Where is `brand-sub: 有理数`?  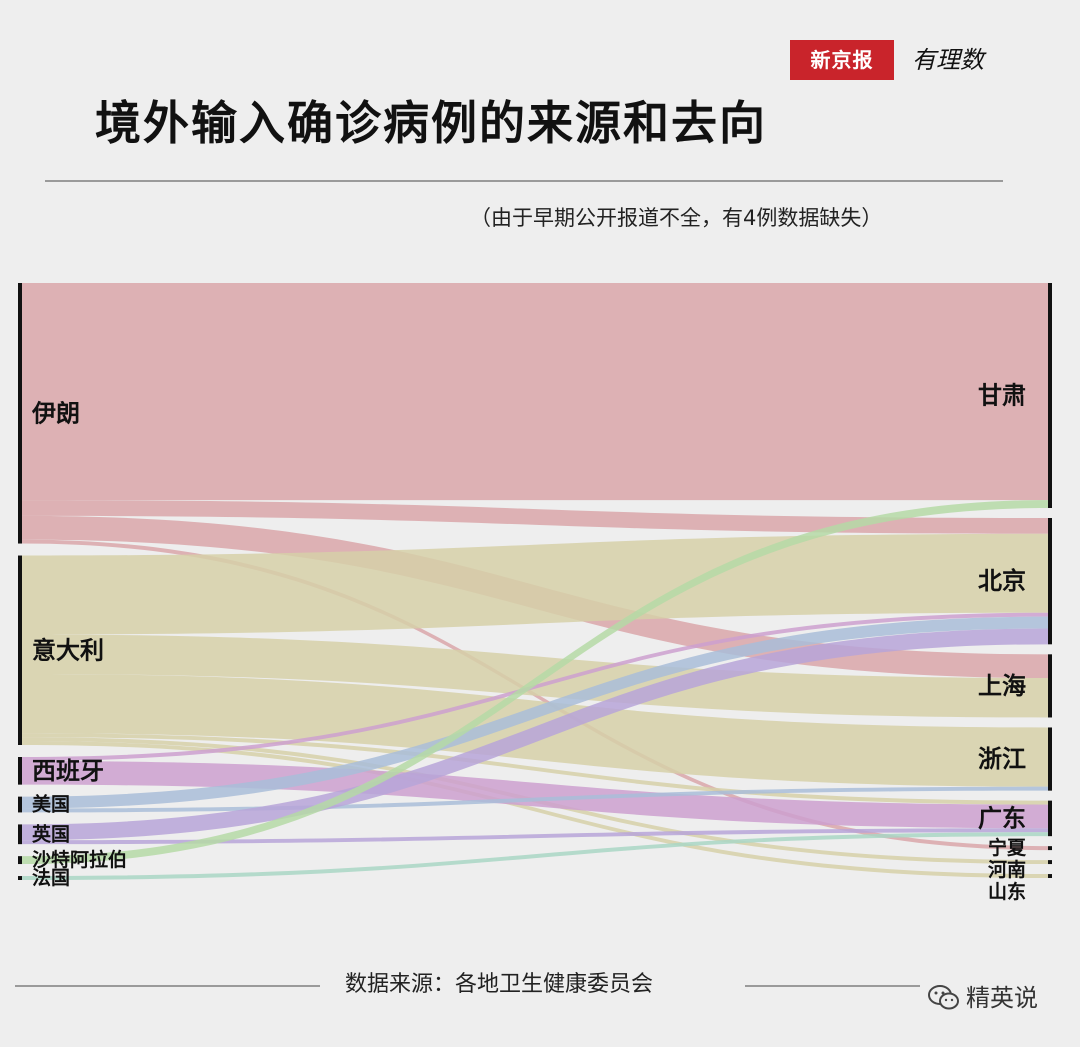
brand-sub: 有理数 is located at coordinates (948, 60).